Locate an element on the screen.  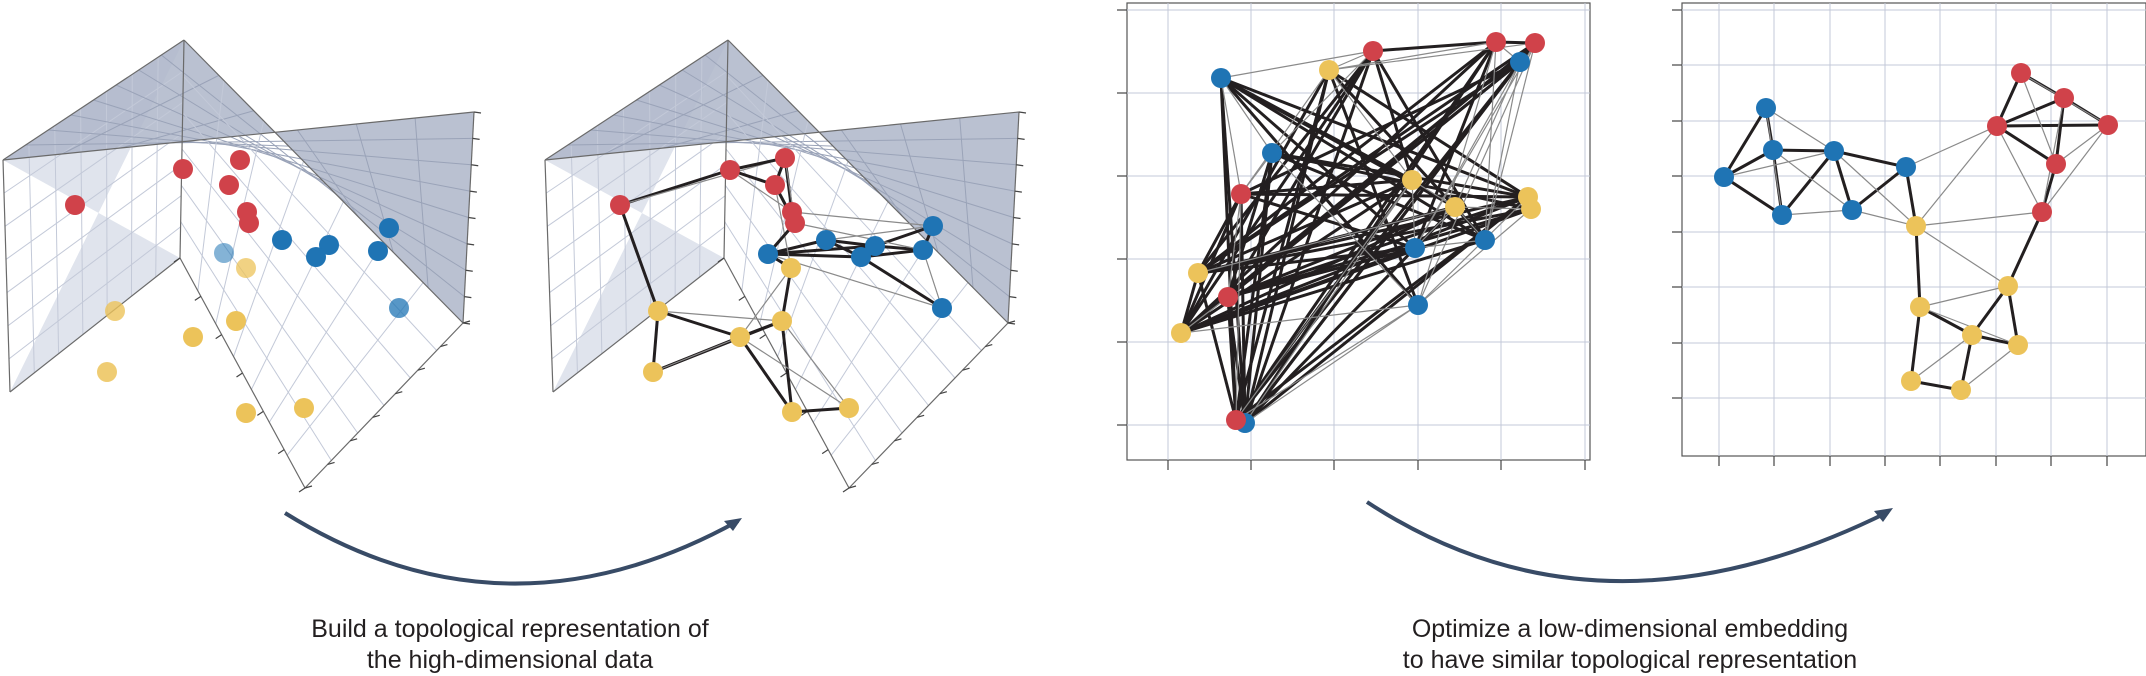
left-arrow-head is located at coordinates (733, 524).